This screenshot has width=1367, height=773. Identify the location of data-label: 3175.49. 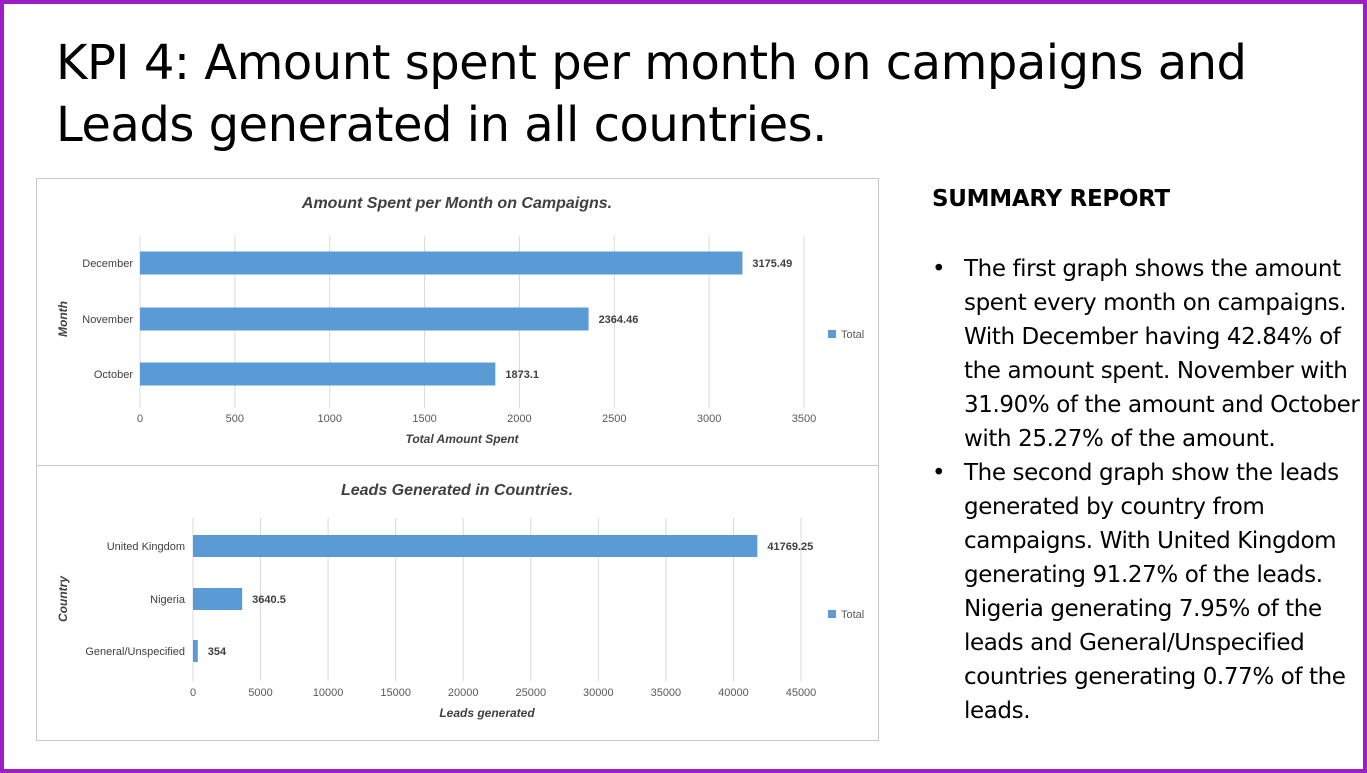
(772, 264).